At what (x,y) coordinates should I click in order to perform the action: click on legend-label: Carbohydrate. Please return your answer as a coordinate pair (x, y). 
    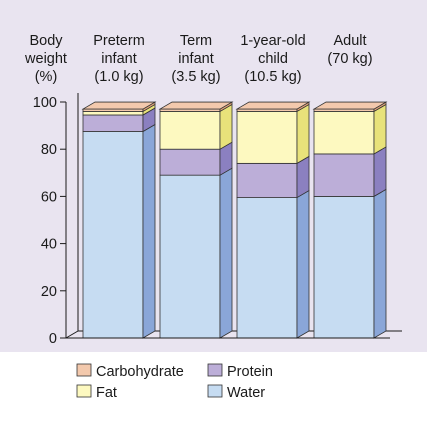
    Looking at the image, I should click on (140, 372).